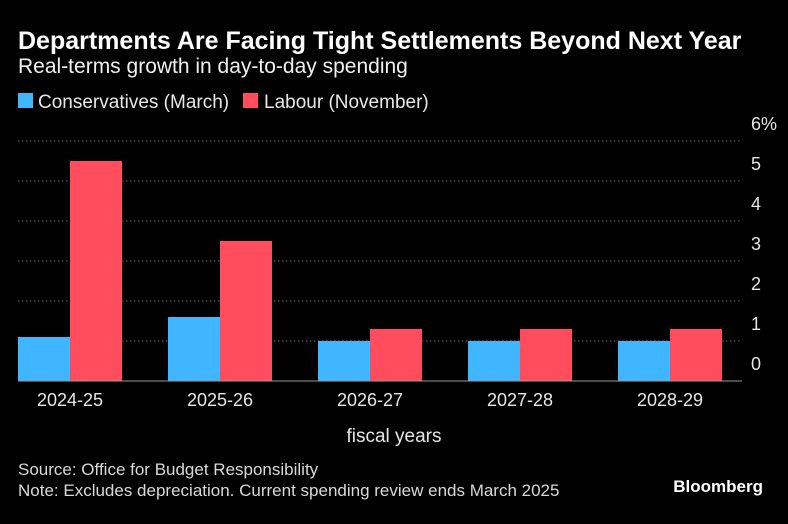  I want to click on legend-swatch-conservatives, so click(25, 100).